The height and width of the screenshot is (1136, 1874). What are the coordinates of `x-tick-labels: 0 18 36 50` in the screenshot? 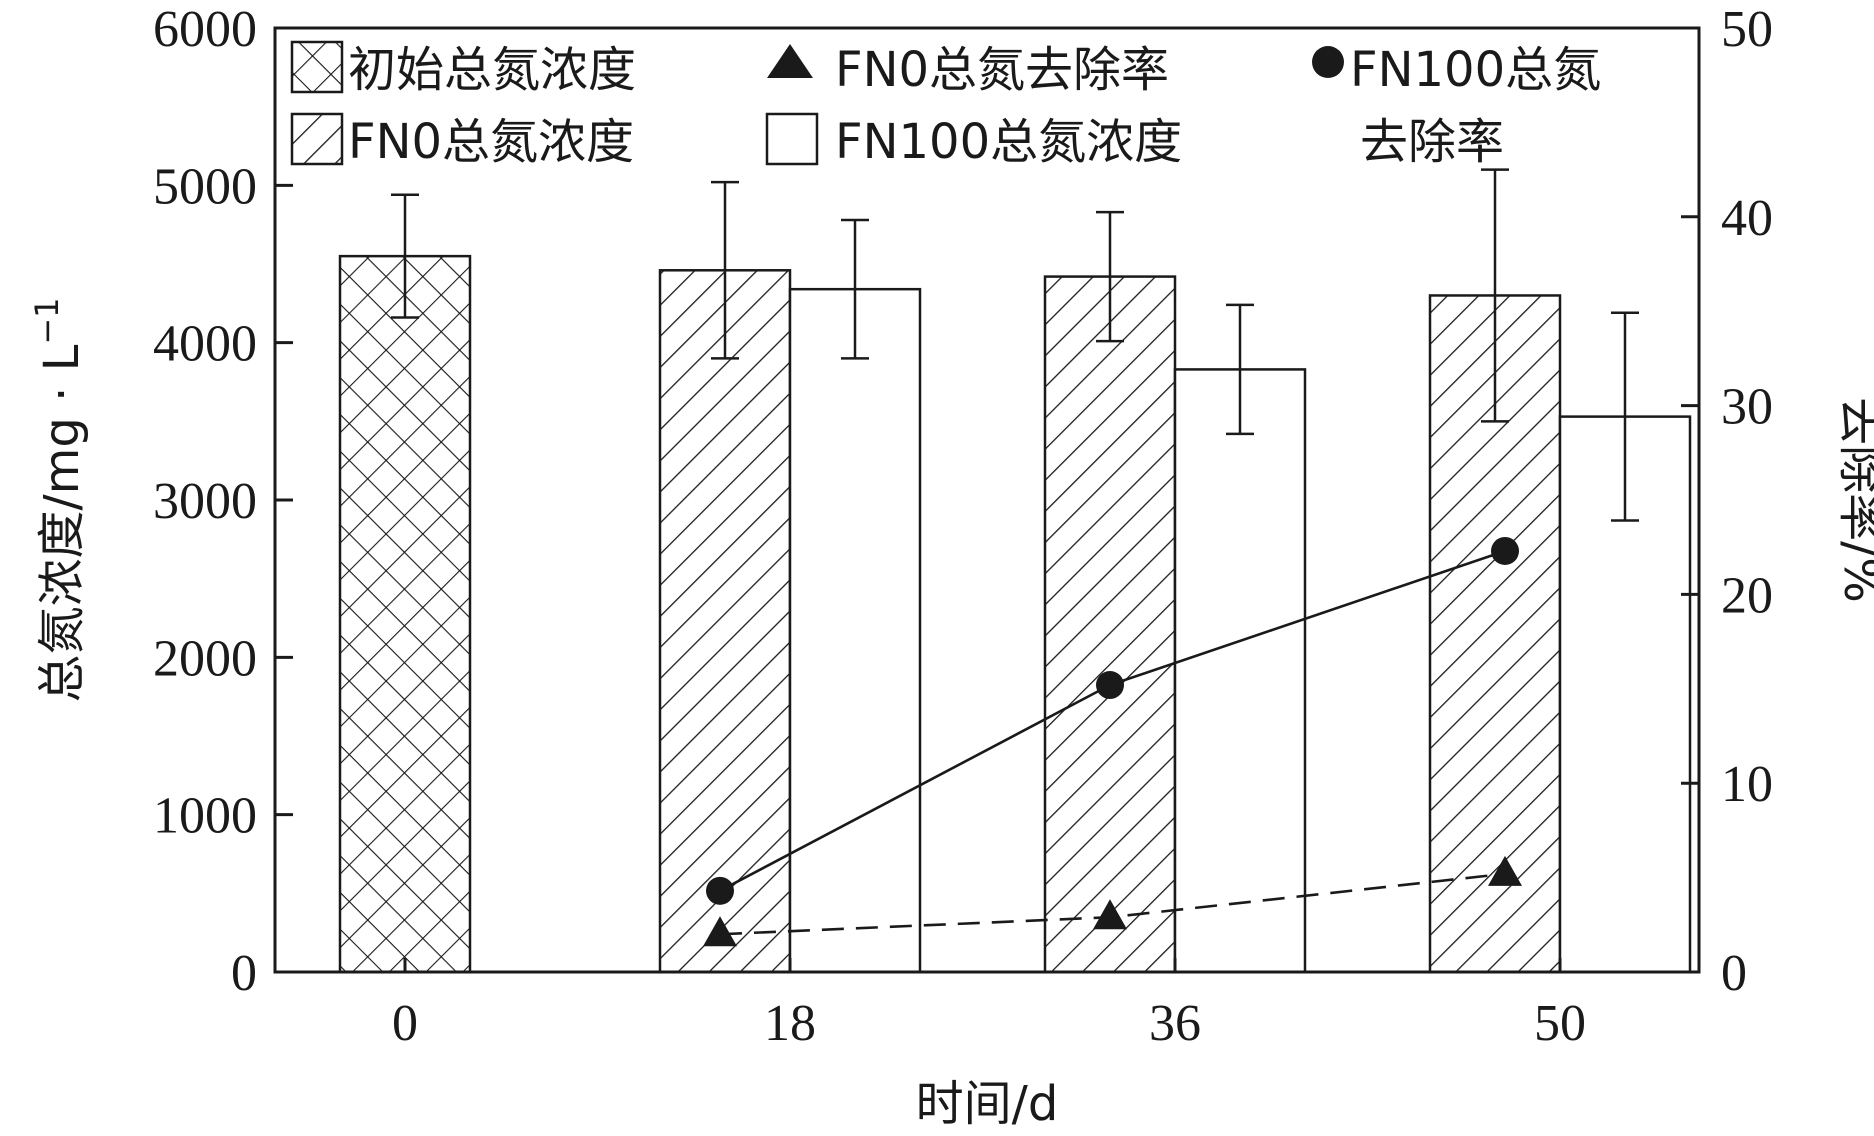 It's located at (989, 1023).